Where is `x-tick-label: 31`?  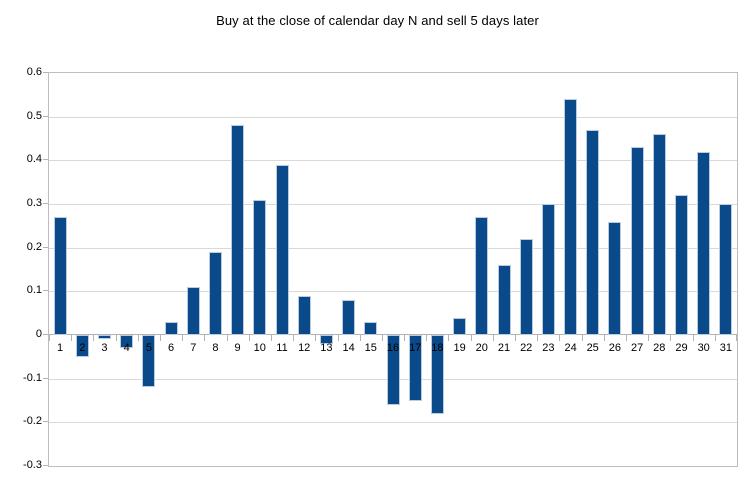
x-tick-label: 31 is located at coordinates (726, 348).